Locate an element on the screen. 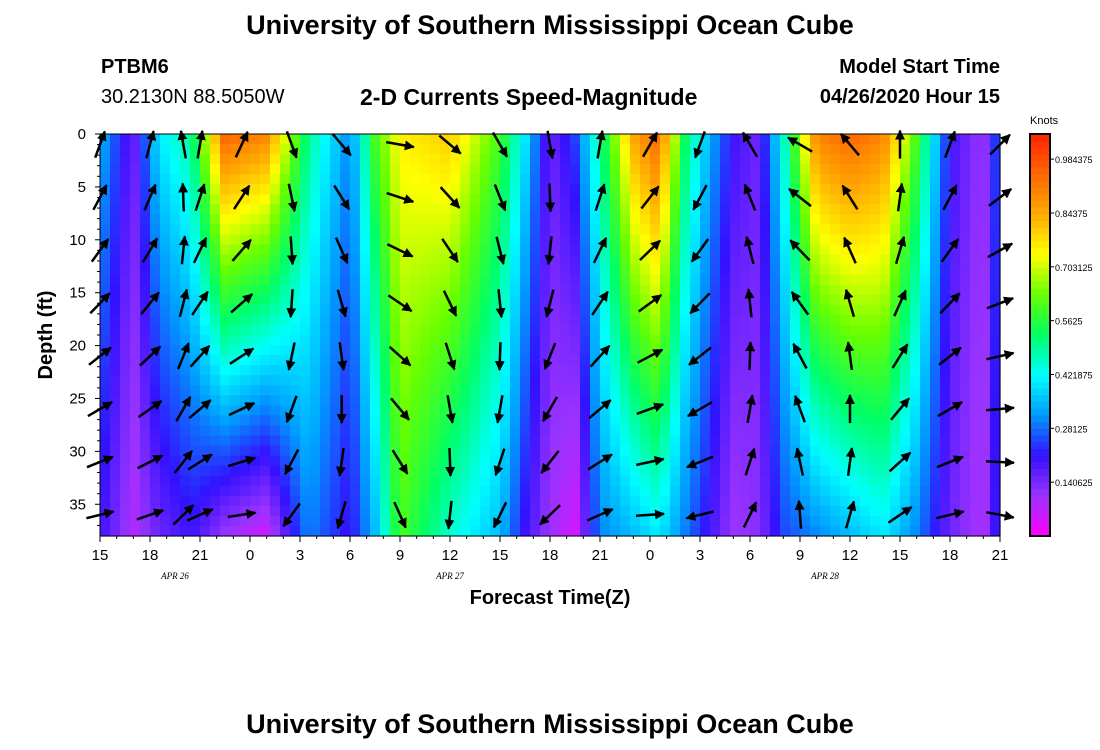  current-vector is located at coordinates (290, 356).